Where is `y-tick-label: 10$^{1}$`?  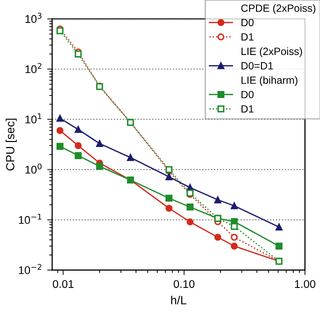
y-tick-label: 10$^{1}$ is located at coordinates (34, 118).